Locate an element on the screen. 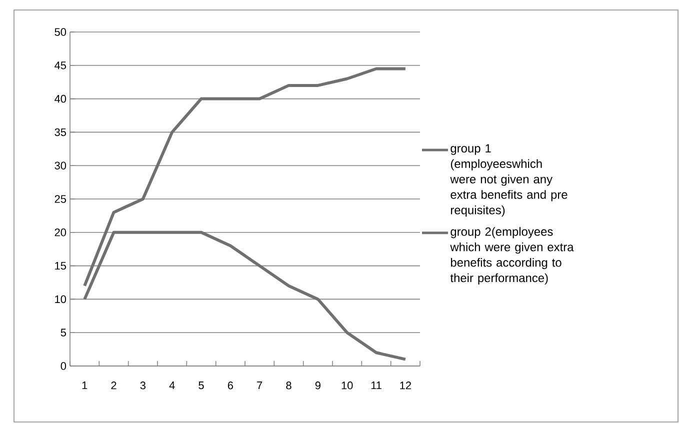  y-tick-label: 35 is located at coordinates (60, 132).